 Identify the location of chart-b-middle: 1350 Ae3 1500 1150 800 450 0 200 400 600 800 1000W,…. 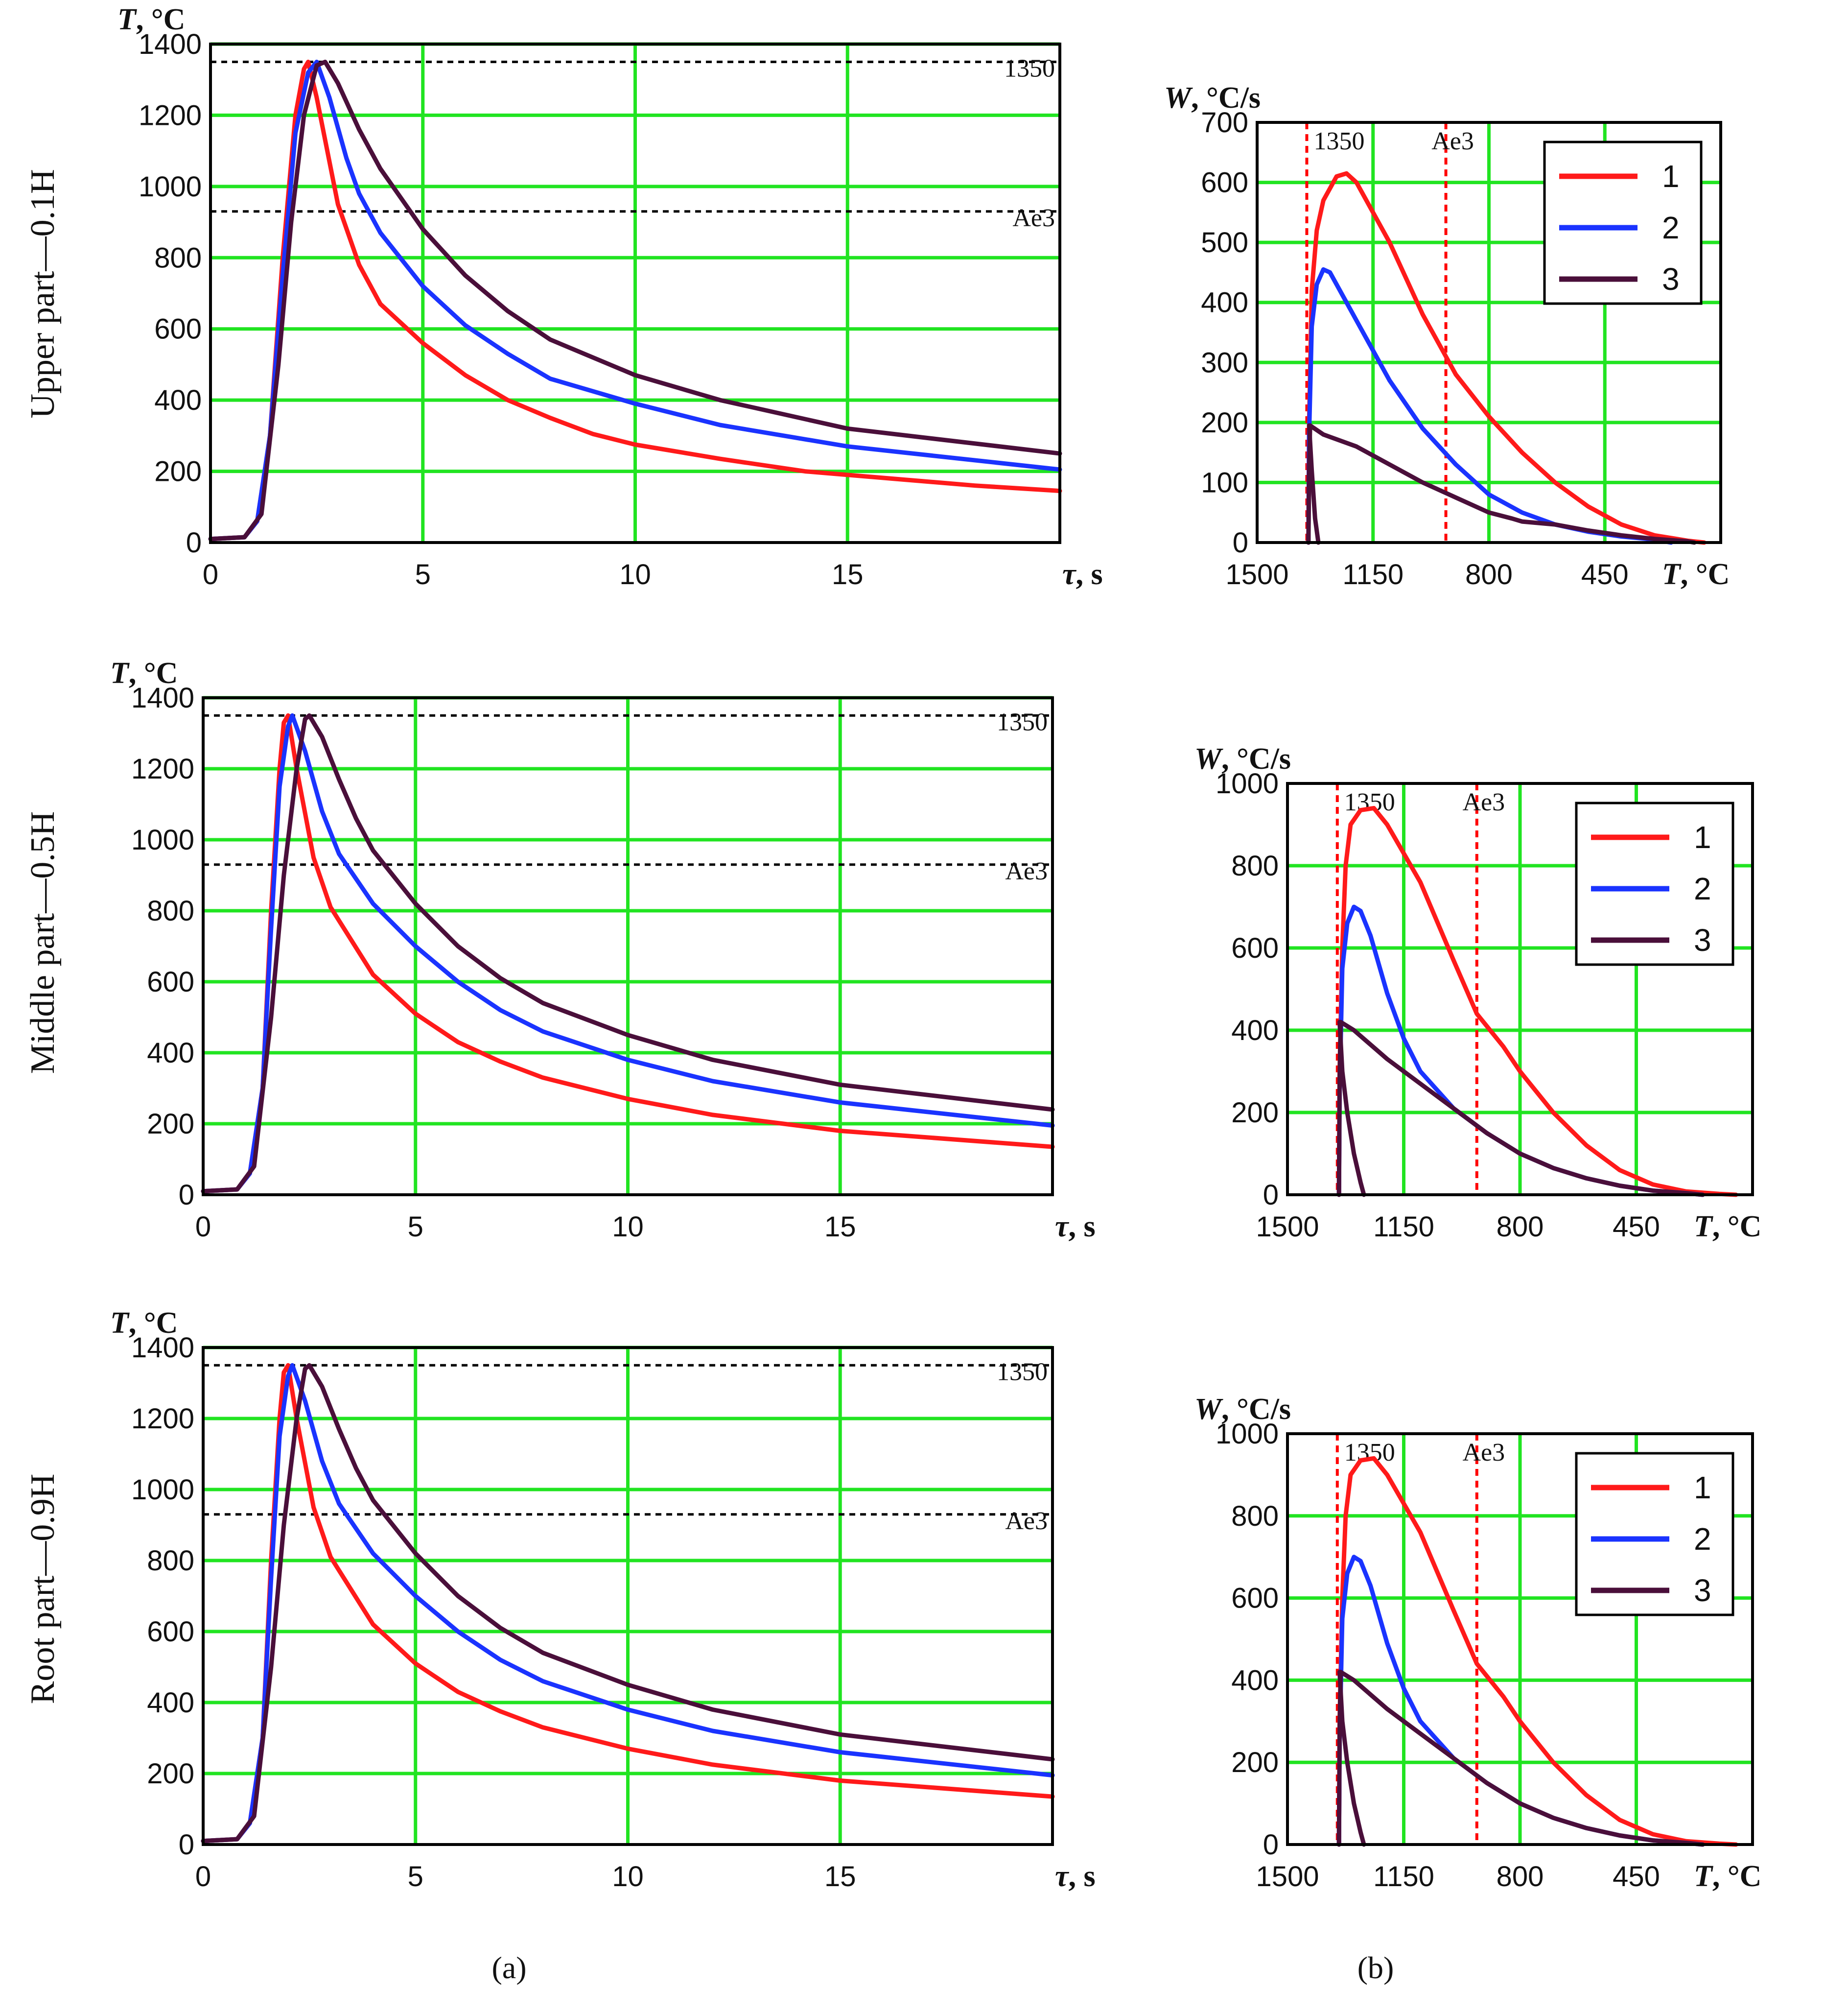
(1477, 993).